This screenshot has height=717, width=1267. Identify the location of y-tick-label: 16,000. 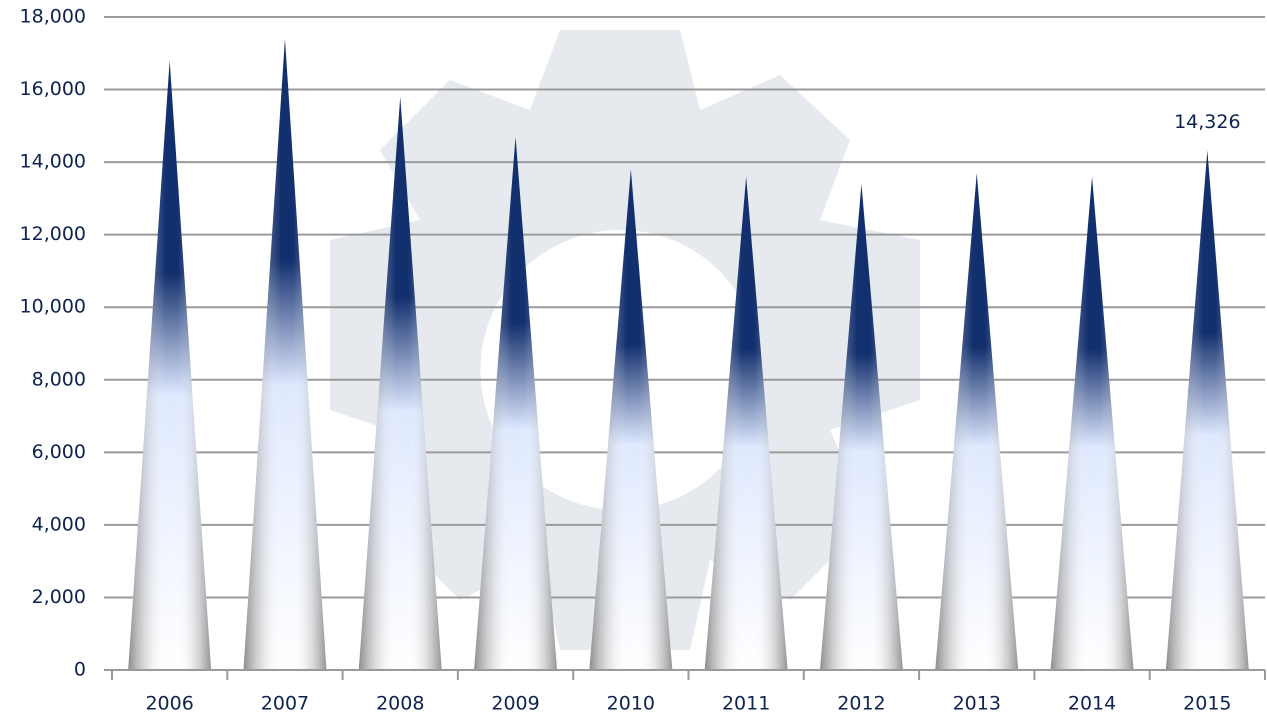
(53, 89).